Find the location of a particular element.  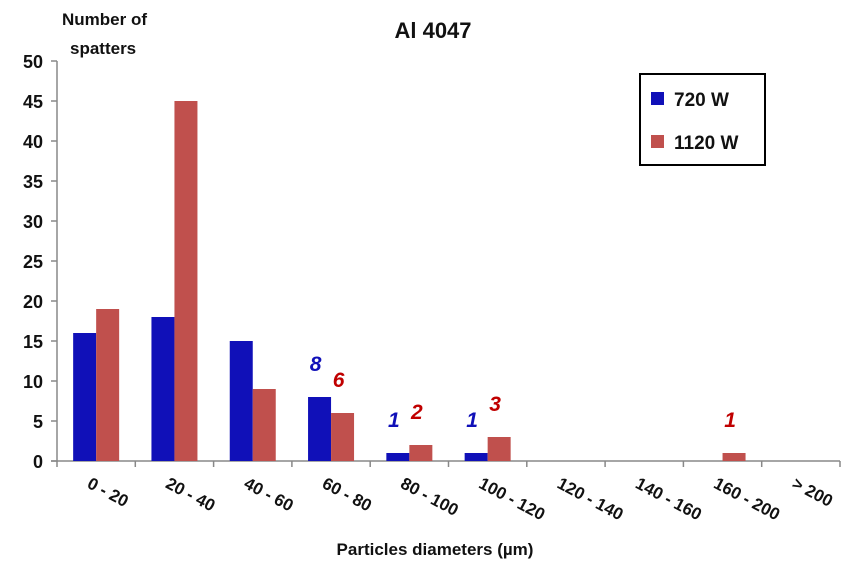

y-tick-label: 50 is located at coordinates (33, 62).